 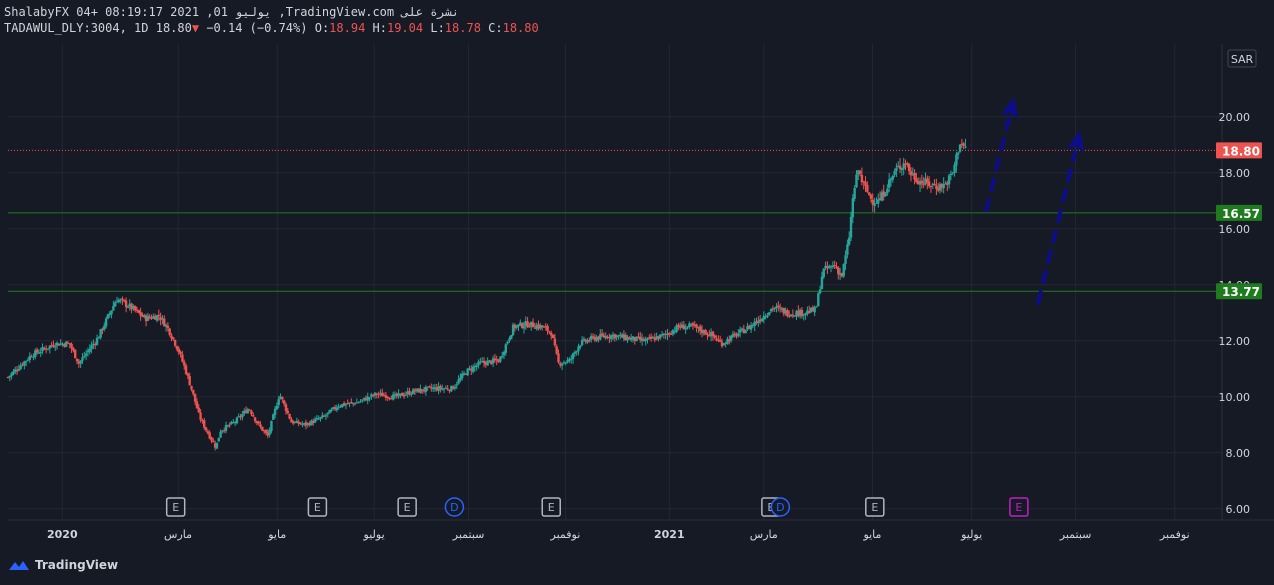 What do you see at coordinates (520, 28) in the screenshot?
I see `close-value: 18.80` at bounding box center [520, 28].